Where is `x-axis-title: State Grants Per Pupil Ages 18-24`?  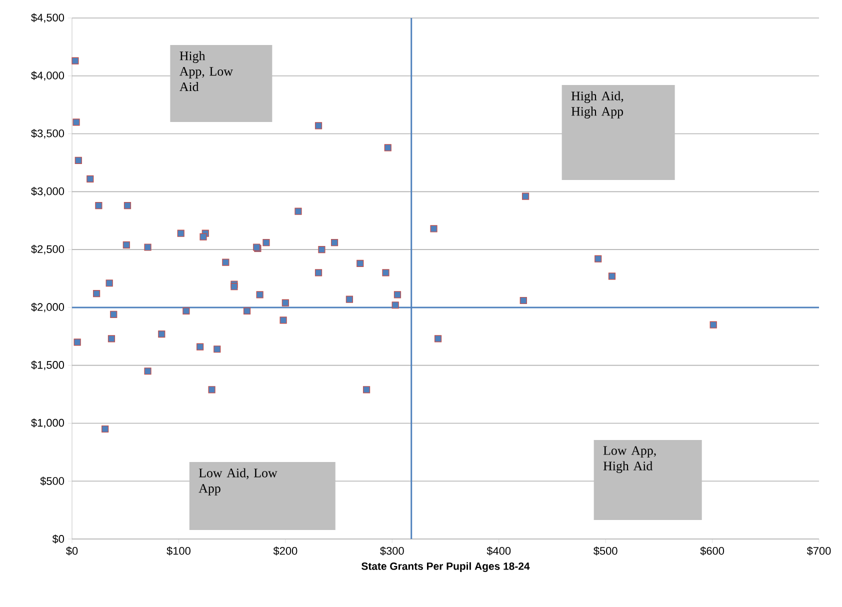
x-axis-title: State Grants Per Pupil Ages 18-24 is located at coordinates (446, 567).